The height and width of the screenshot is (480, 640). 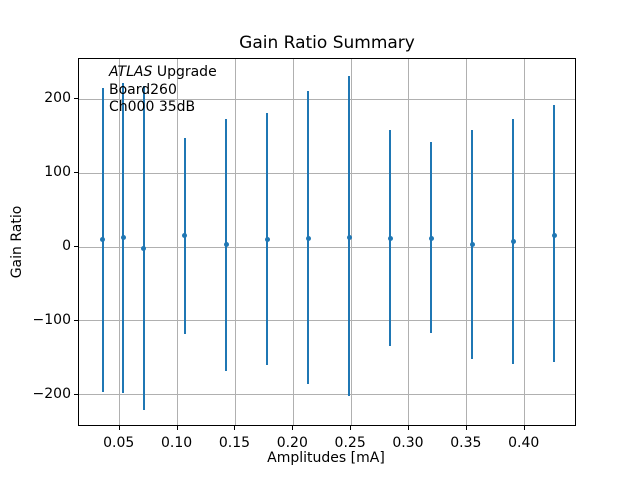 I want to click on x-tick-label: 0.15, so click(x=234, y=443).